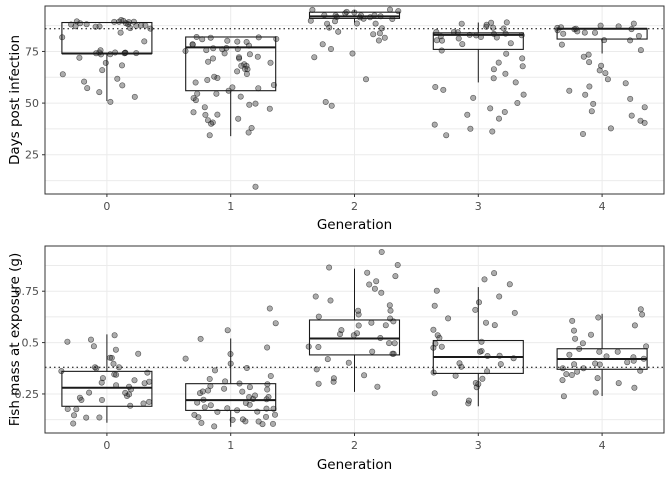 This screenshot has width=672, height=480. Describe the element at coordinates (35, 103) in the screenshot. I see `y-axis-ticks: 25 50 75` at that location.